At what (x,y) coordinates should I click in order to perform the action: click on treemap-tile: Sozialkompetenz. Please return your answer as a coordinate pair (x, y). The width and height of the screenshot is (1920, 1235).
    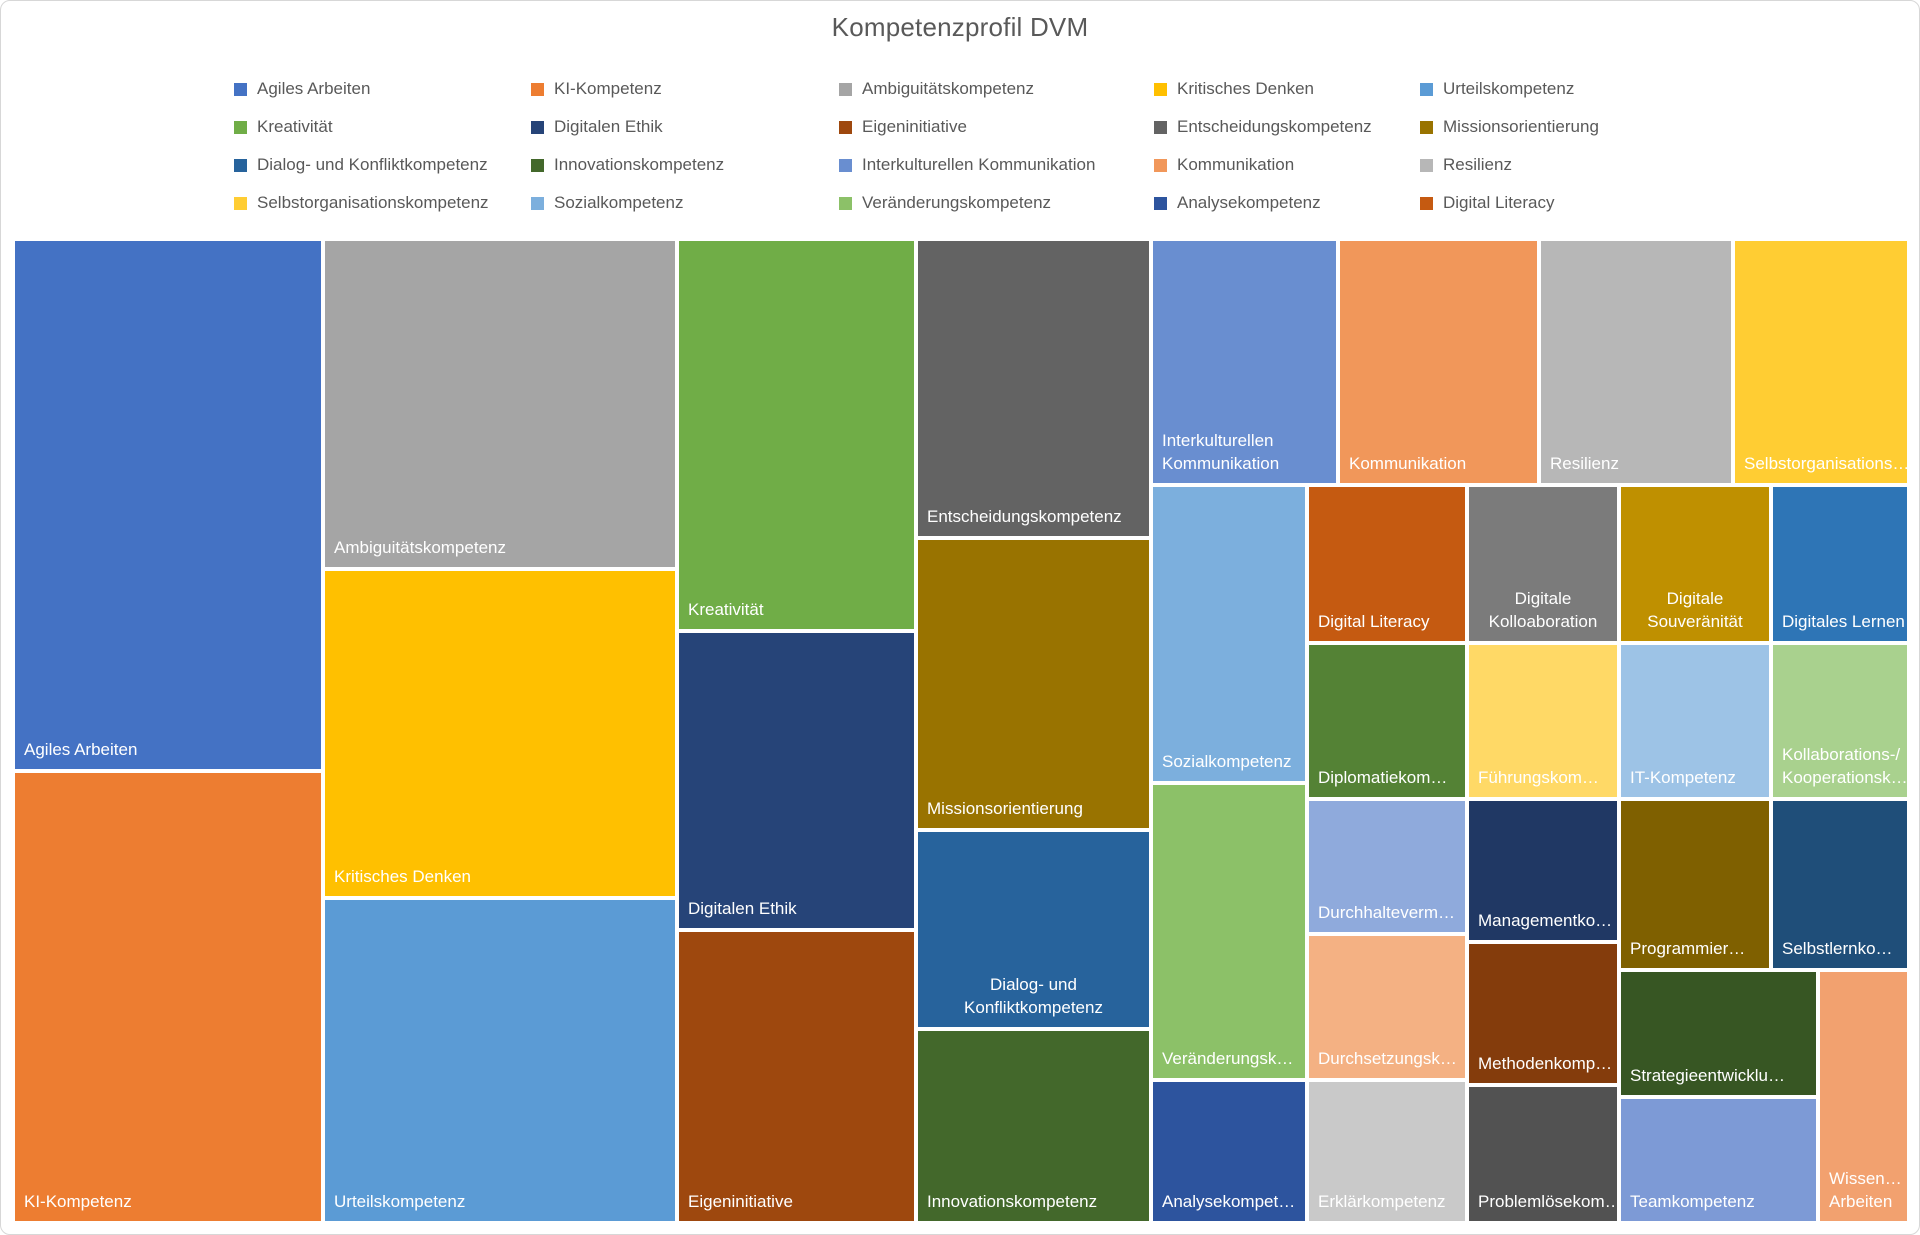
    Looking at the image, I should click on (1229, 634).